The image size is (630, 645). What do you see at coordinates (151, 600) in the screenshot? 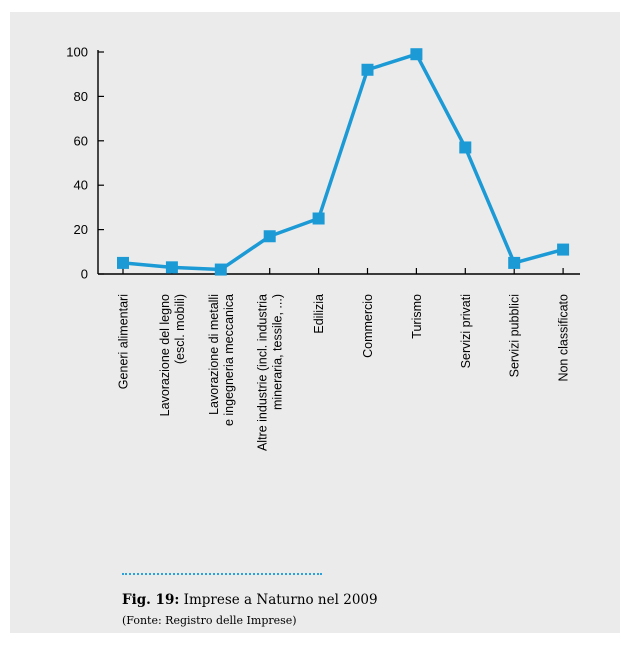
I see `figure-number: Fig. 19:` at bounding box center [151, 600].